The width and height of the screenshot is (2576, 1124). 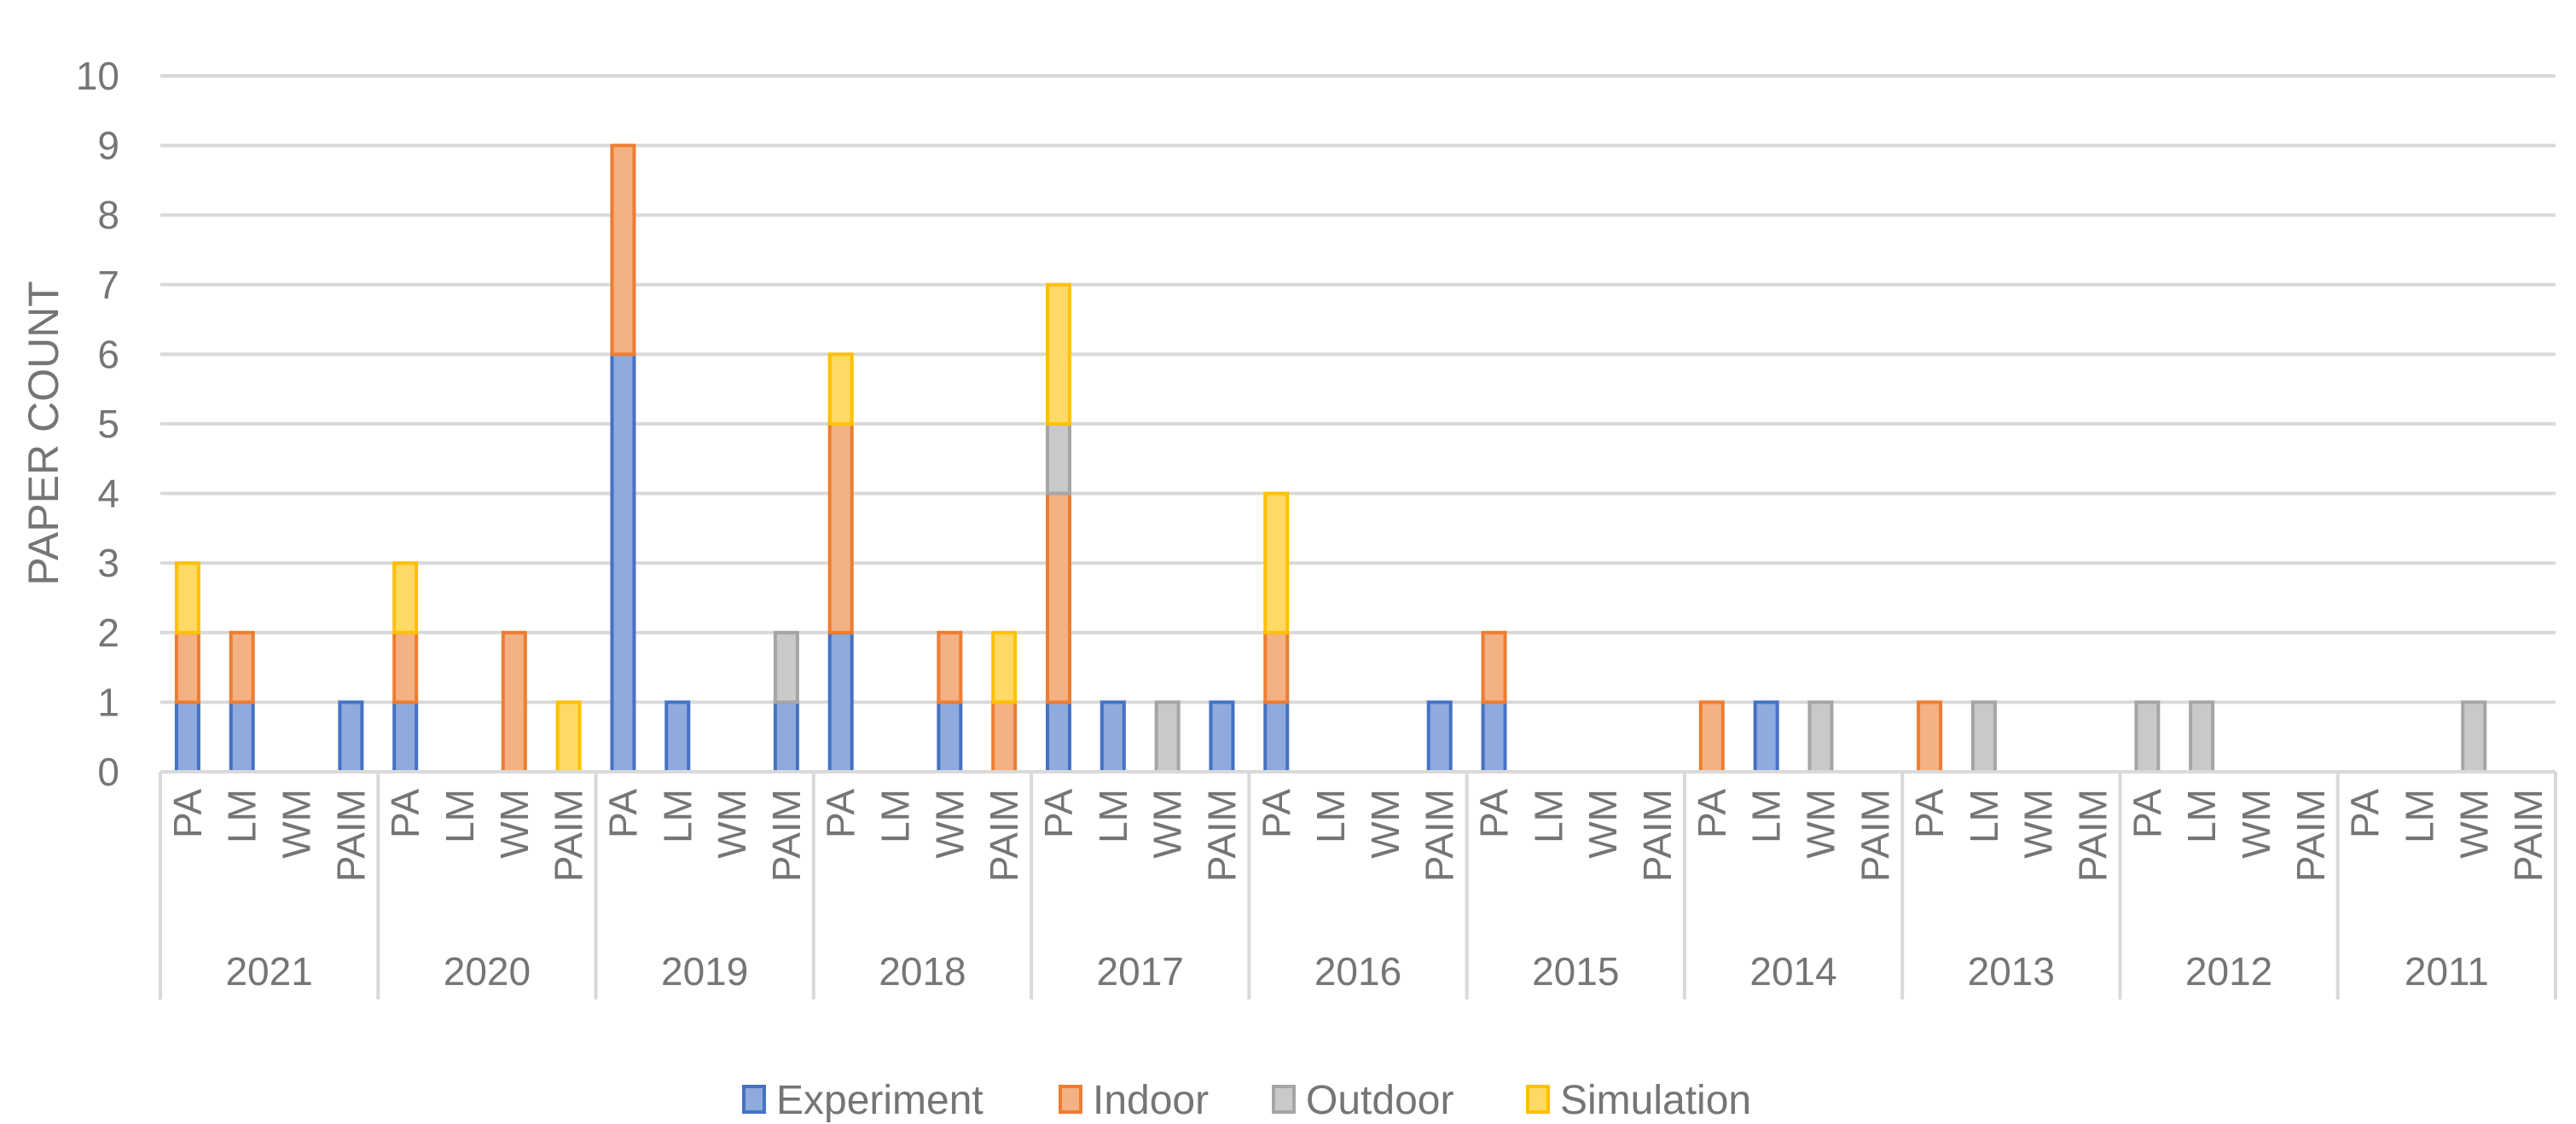 What do you see at coordinates (1820, 737) in the screenshot?
I see `bar-segment-outdoor-2014-wm` at bounding box center [1820, 737].